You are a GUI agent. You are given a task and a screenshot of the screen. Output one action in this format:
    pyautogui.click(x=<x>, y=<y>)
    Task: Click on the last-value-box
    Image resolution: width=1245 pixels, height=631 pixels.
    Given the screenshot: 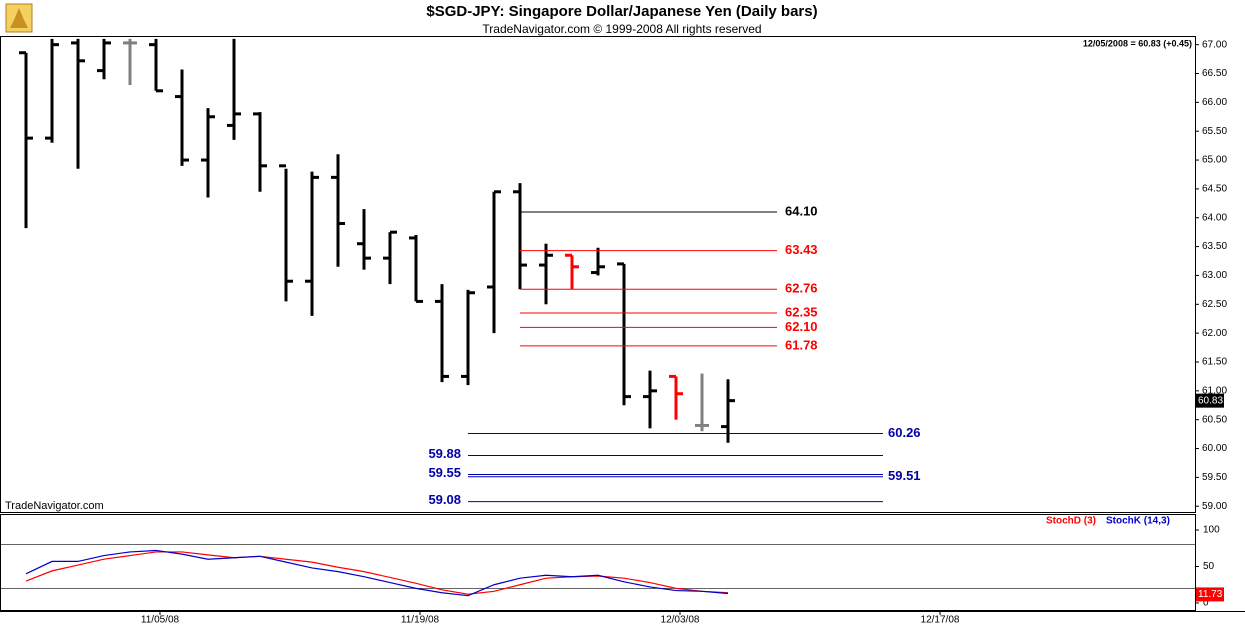 What is the action you would take?
    pyautogui.click(x=1210, y=400)
    